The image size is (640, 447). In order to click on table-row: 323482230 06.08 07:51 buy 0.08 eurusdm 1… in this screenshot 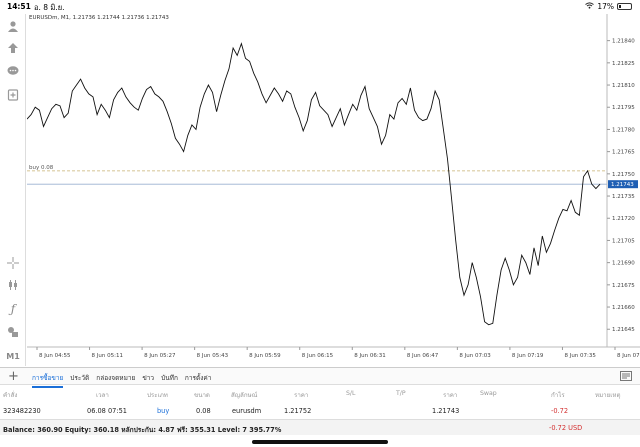, I will do `click(320, 411)`.